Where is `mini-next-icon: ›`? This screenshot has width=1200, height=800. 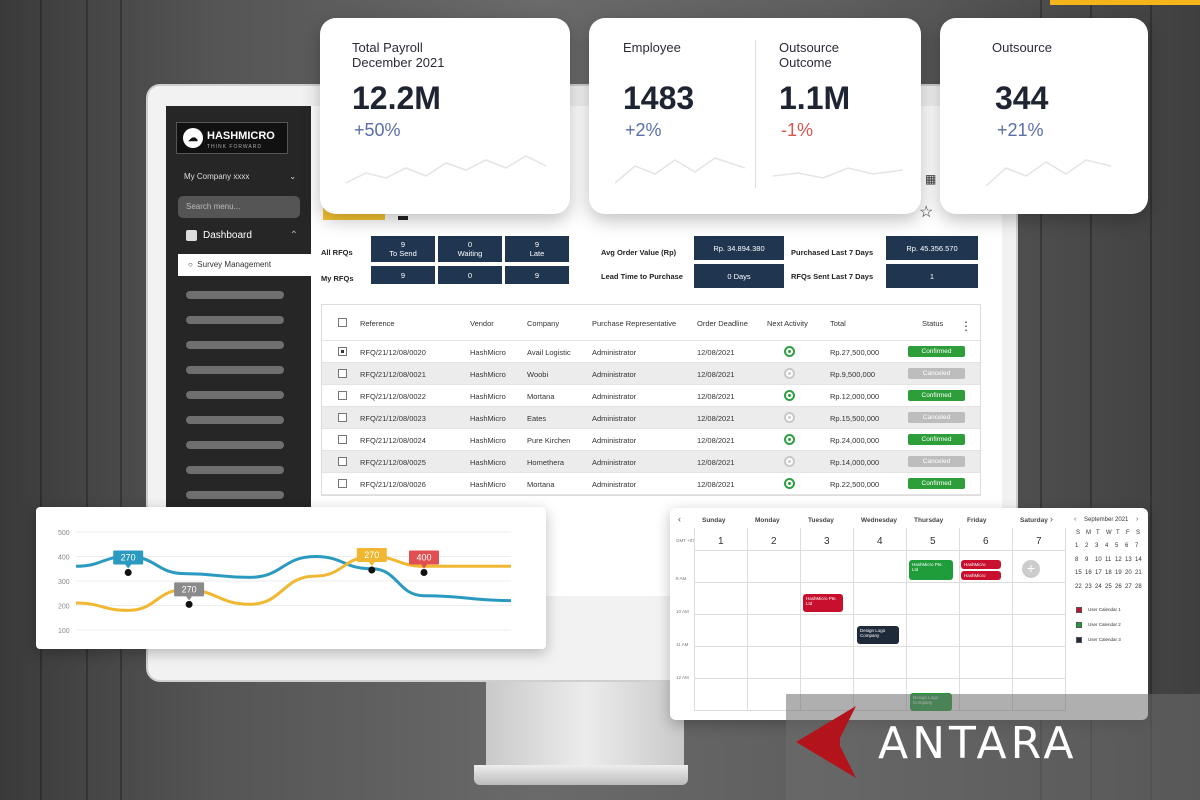 mini-next-icon: › is located at coordinates (1137, 519).